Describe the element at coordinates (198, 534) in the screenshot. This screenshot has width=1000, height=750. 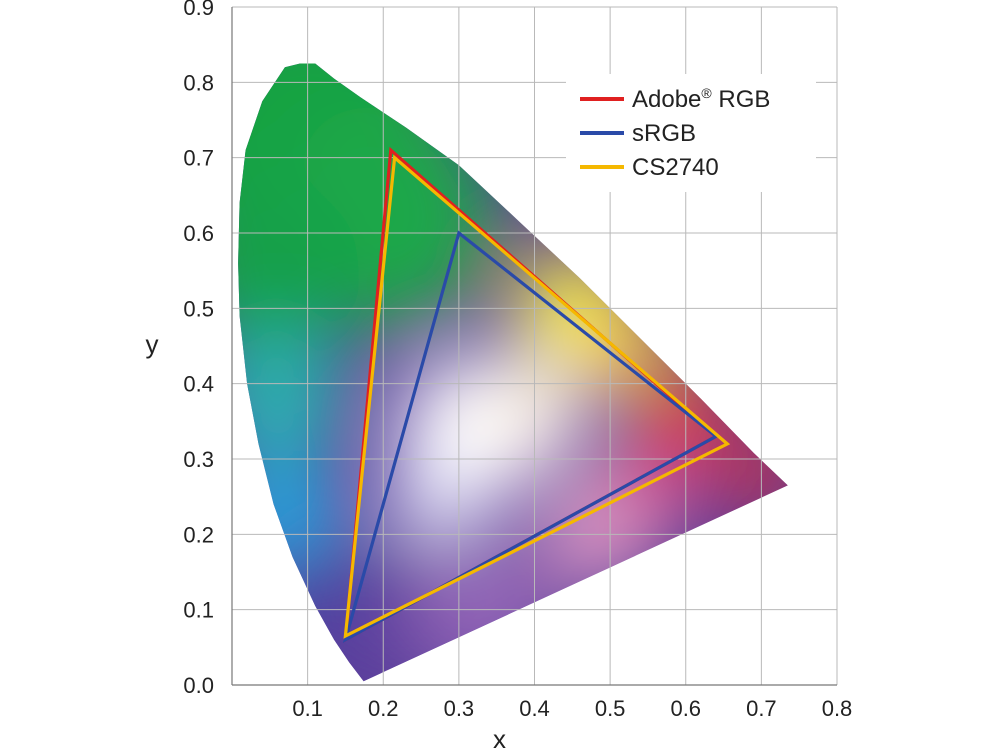
I see `y-tick-label: 0.2` at that location.